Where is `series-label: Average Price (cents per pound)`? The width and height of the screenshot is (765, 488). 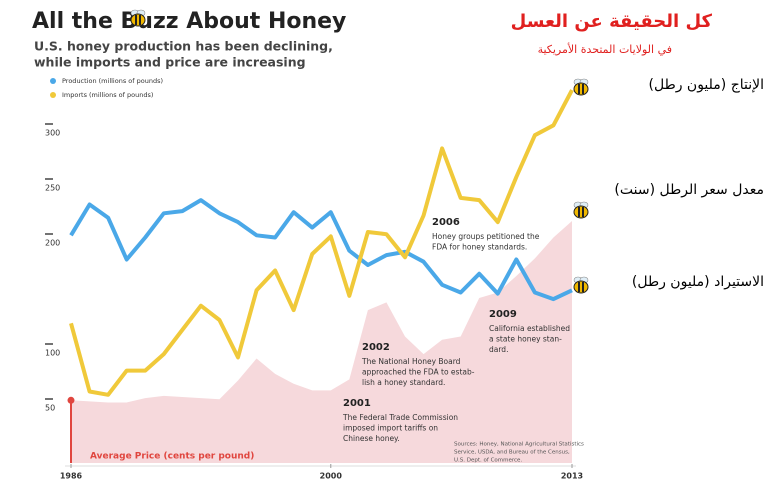
series-label: Average Price (cents per pound) is located at coordinates (172, 457).